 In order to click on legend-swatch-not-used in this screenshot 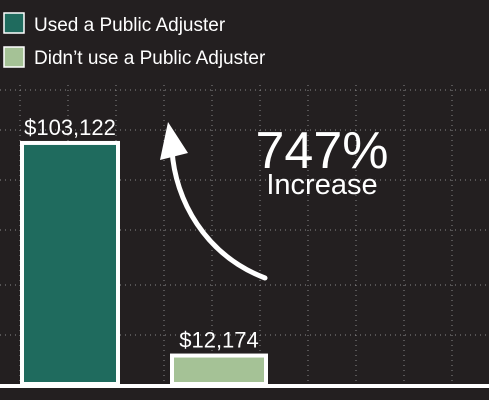, I will do `click(14, 57)`.